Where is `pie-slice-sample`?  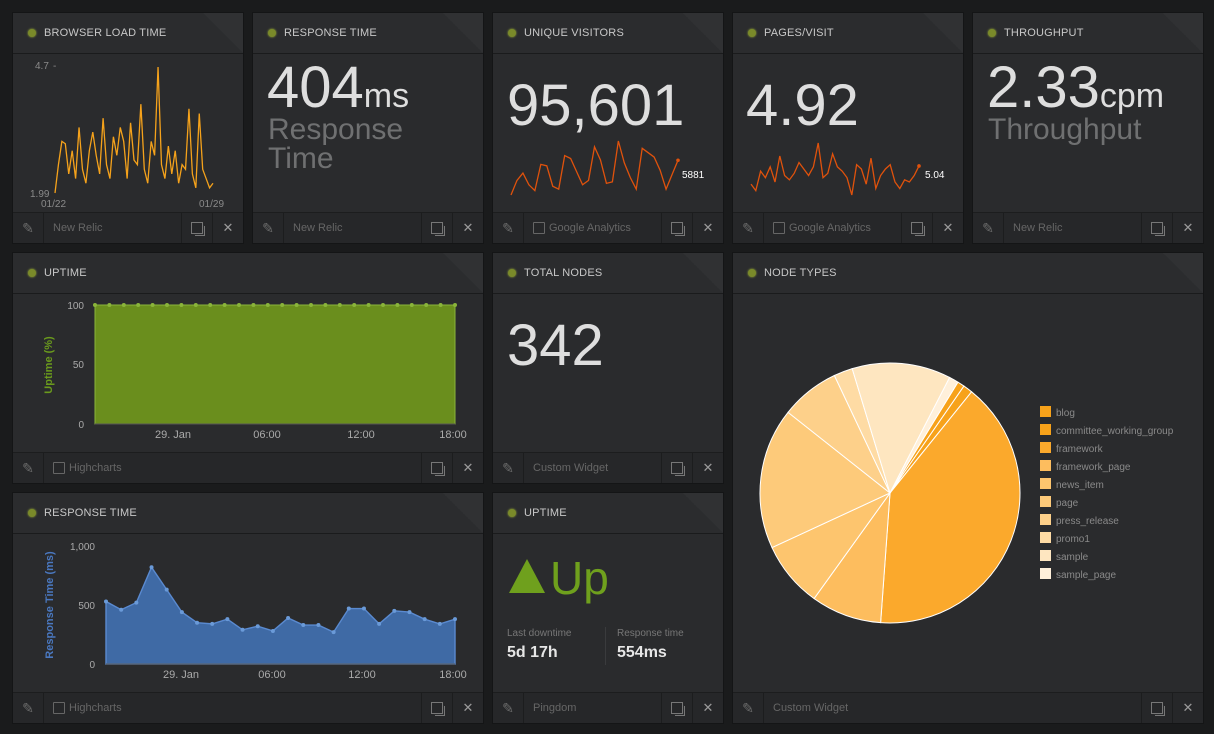
pie-slice-sample is located at coordinates (901, 428).